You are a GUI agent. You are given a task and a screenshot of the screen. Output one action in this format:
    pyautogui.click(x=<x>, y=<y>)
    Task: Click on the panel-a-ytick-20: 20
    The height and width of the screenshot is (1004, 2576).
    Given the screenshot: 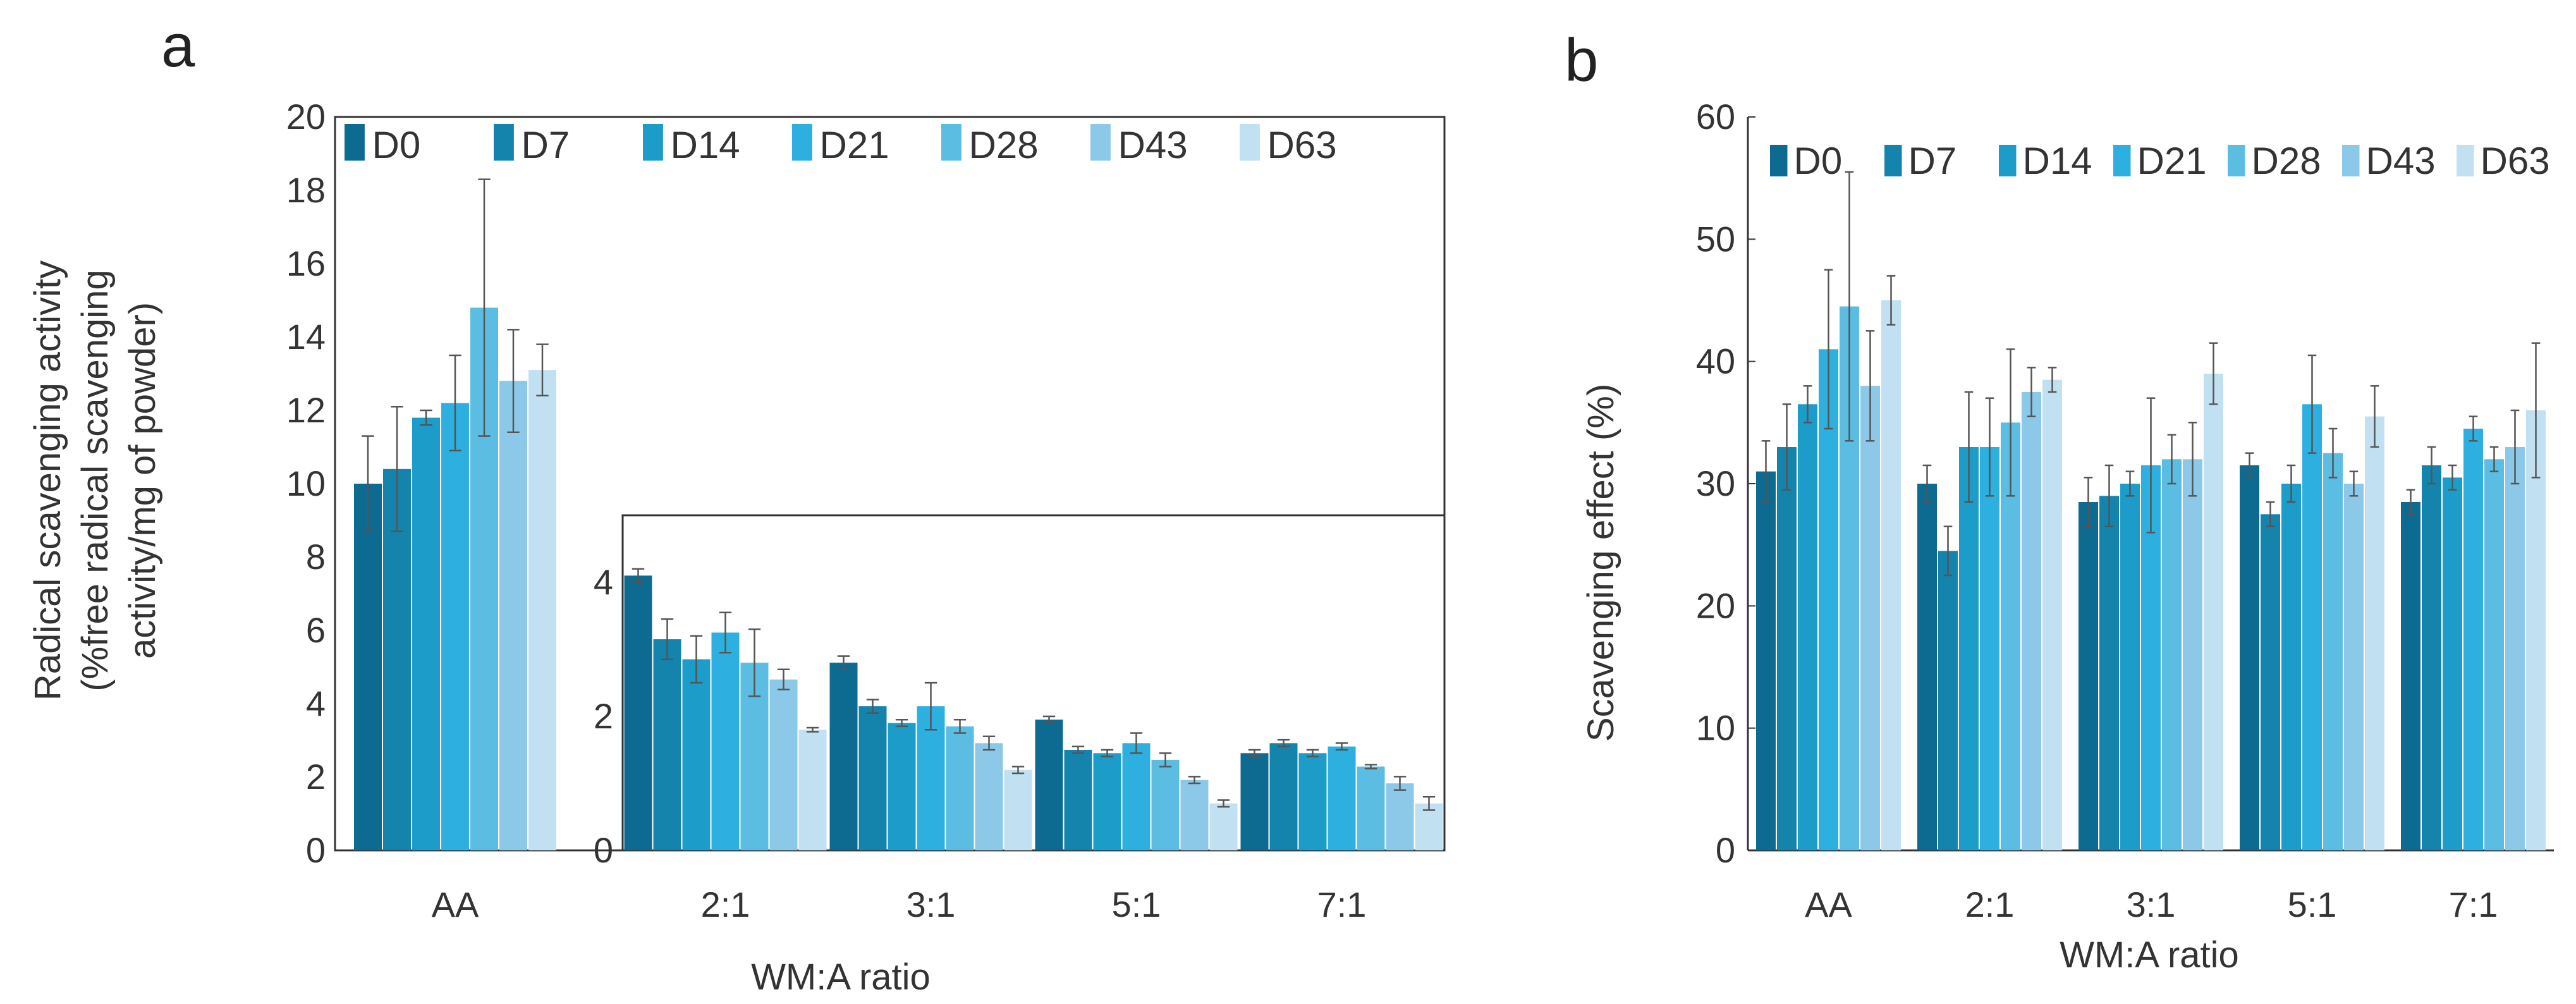 What is the action you would take?
    pyautogui.click(x=306, y=117)
    